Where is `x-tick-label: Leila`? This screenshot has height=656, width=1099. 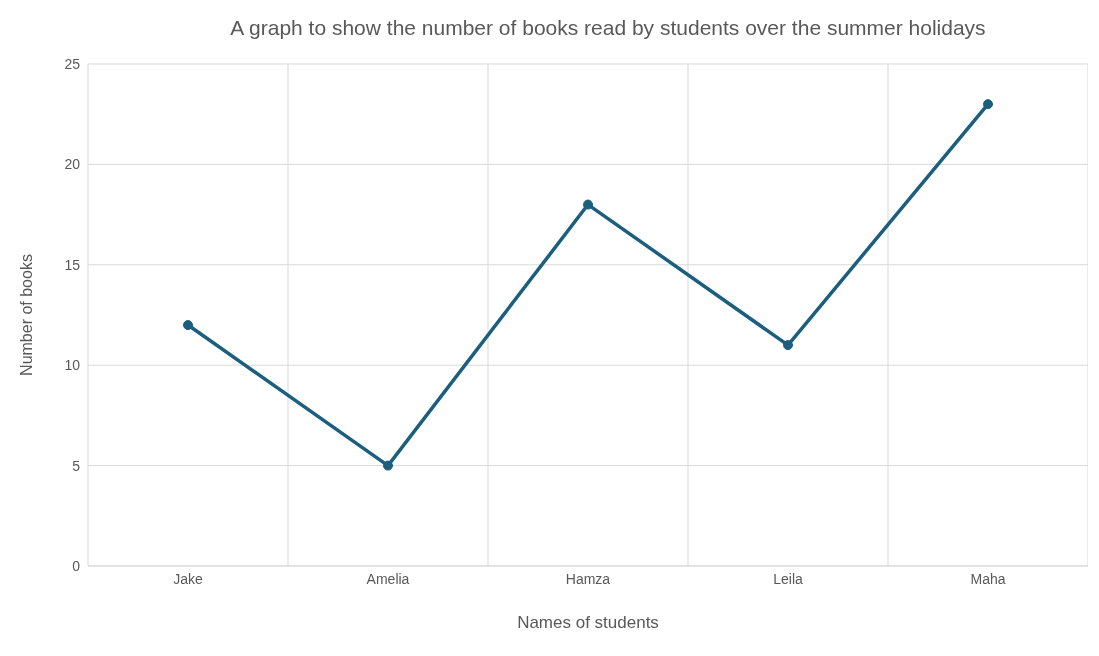
x-tick-label: Leila is located at coordinates (788, 578).